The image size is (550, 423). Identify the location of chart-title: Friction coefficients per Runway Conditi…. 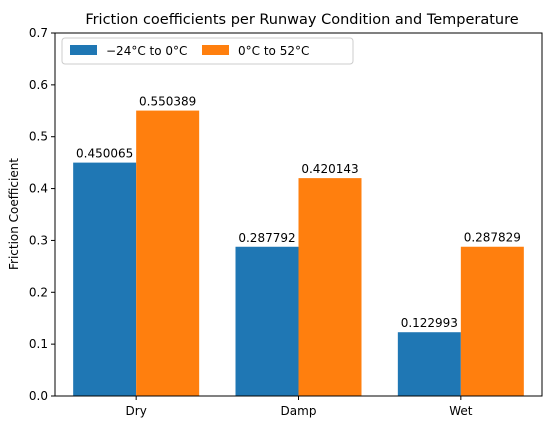
(301, 20).